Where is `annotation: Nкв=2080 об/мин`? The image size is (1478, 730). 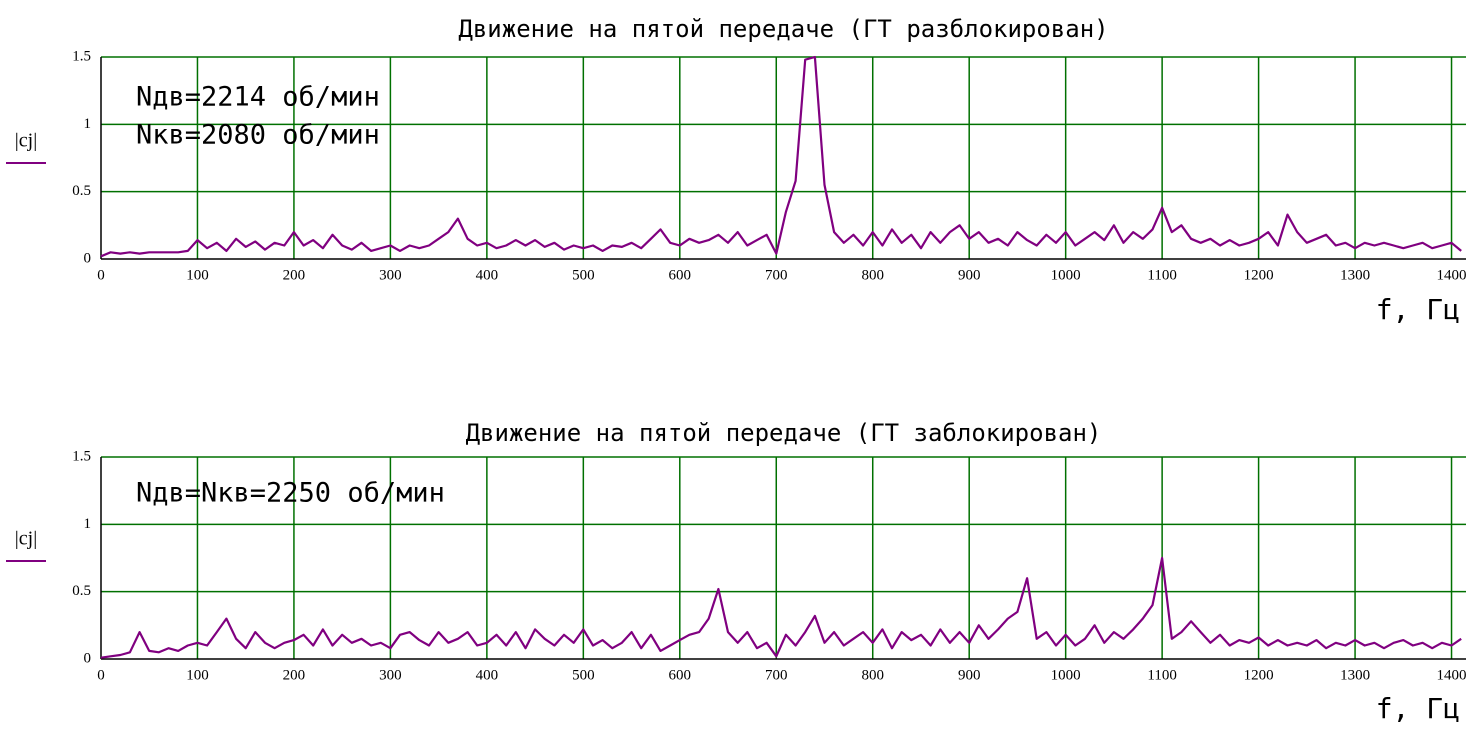
annotation: Nкв=2080 об/мин is located at coordinates (258, 135).